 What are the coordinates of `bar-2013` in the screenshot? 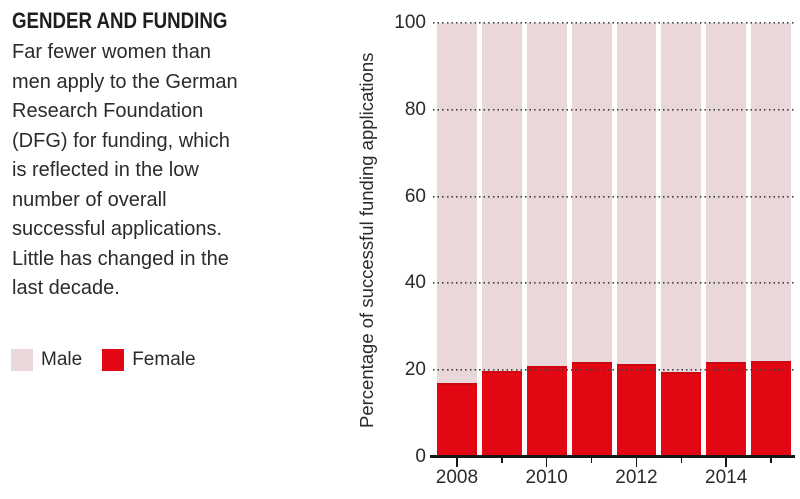 It's located at (681, 240).